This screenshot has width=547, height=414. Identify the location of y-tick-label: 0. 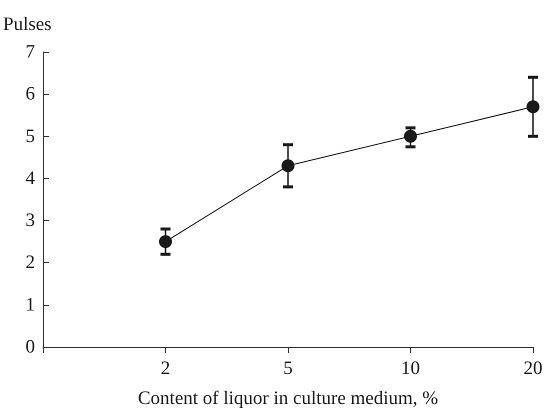
(30, 347).